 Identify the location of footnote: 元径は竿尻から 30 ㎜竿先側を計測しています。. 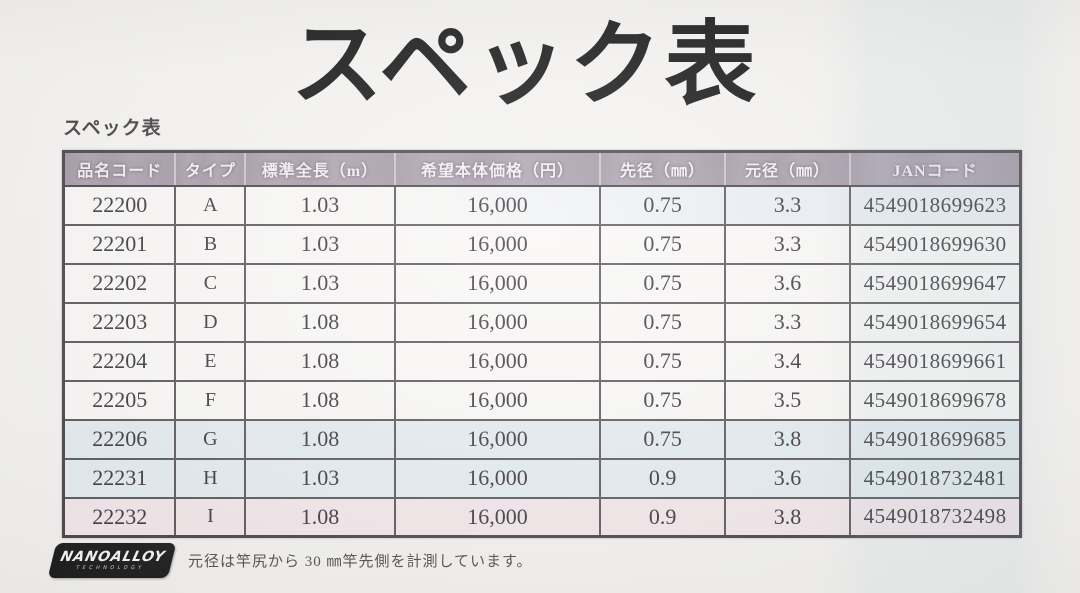
(360, 562).